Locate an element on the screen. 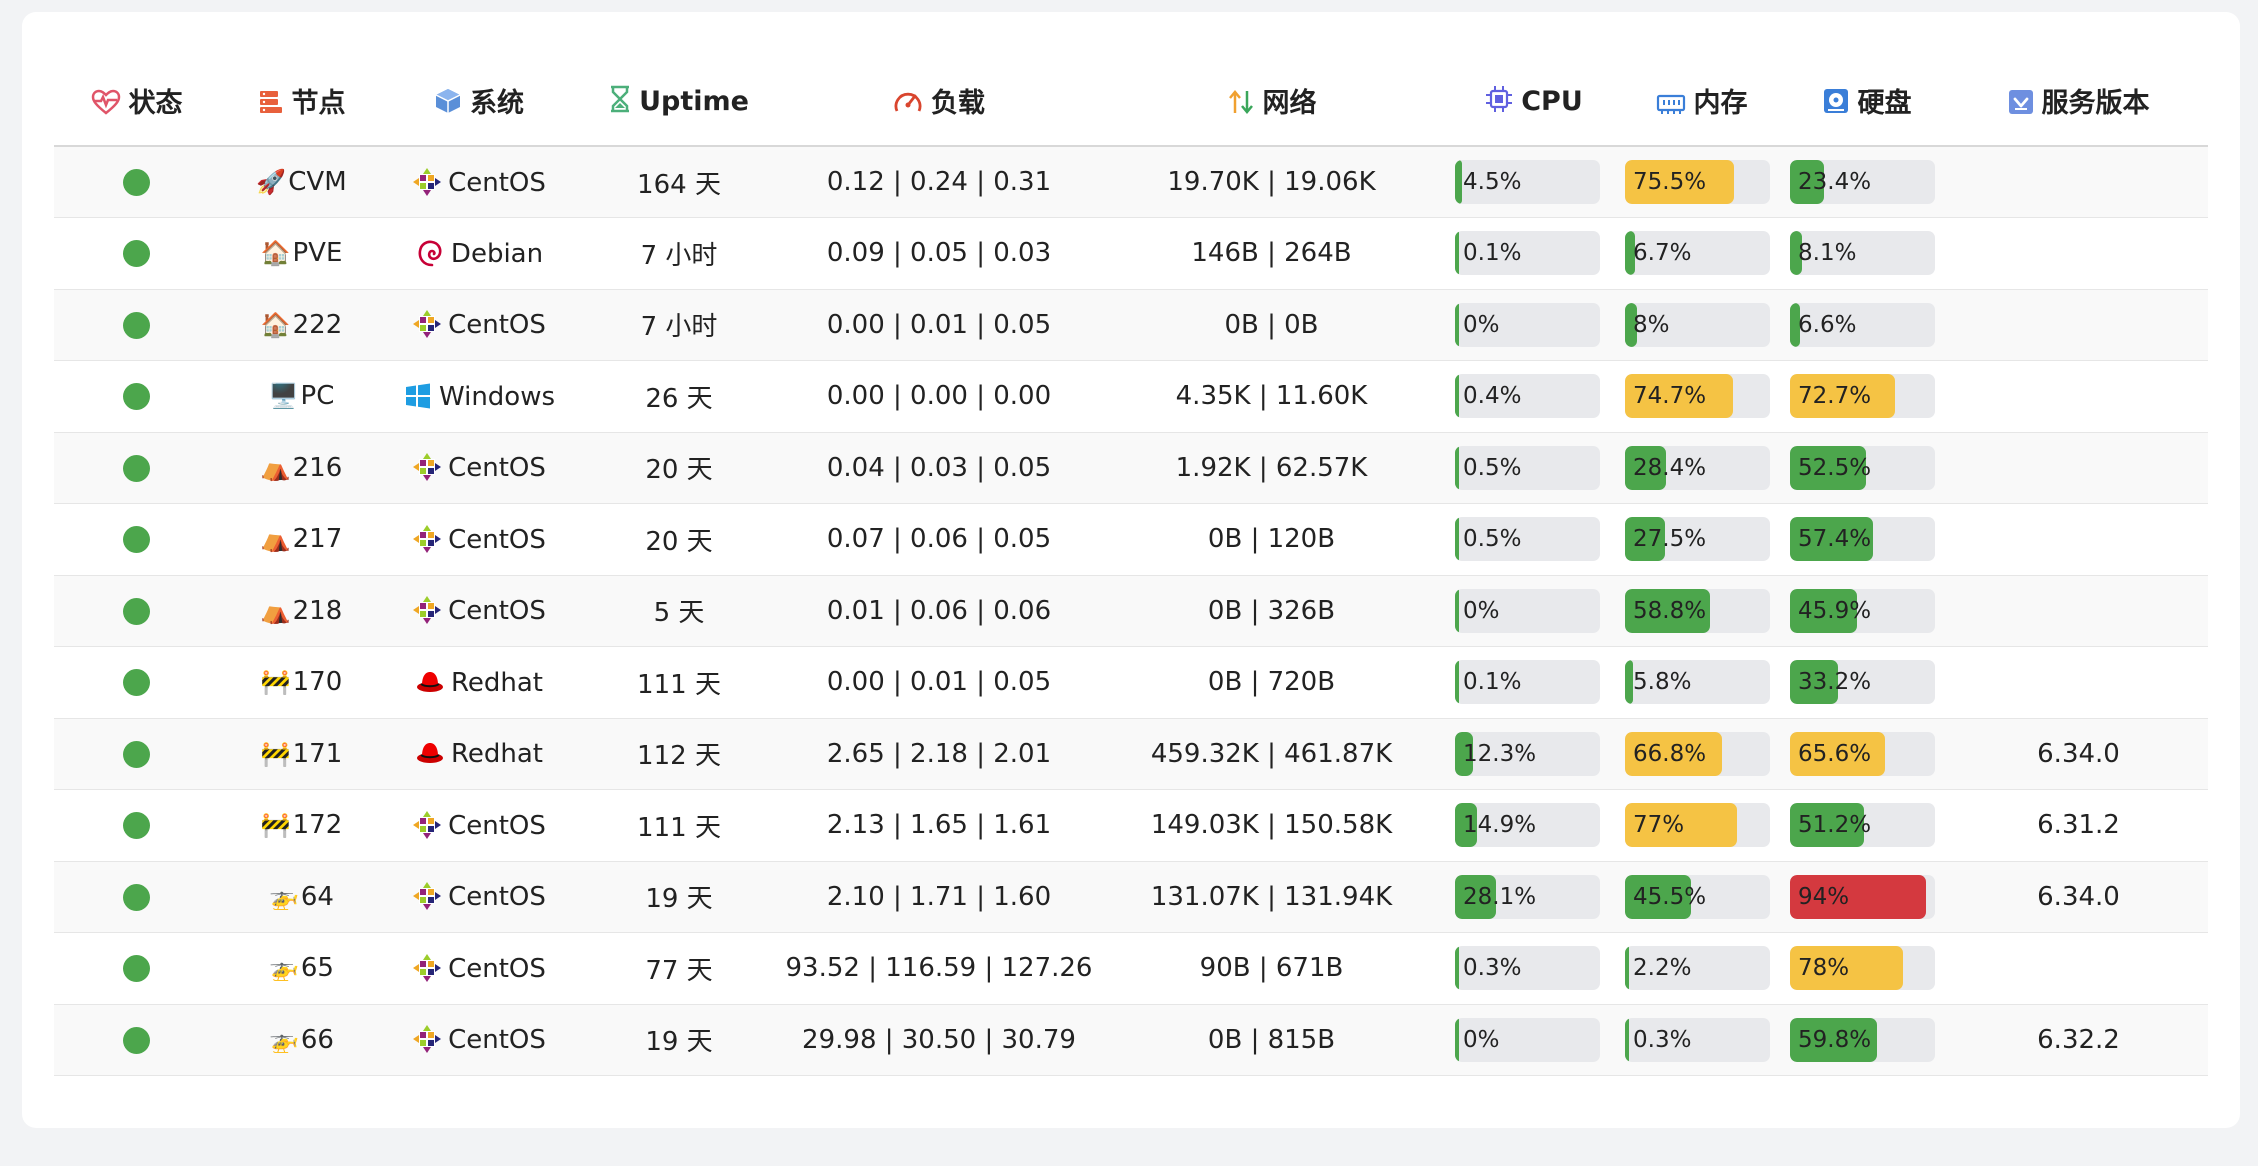  version-cell: 6.31.2 is located at coordinates (2078, 825).